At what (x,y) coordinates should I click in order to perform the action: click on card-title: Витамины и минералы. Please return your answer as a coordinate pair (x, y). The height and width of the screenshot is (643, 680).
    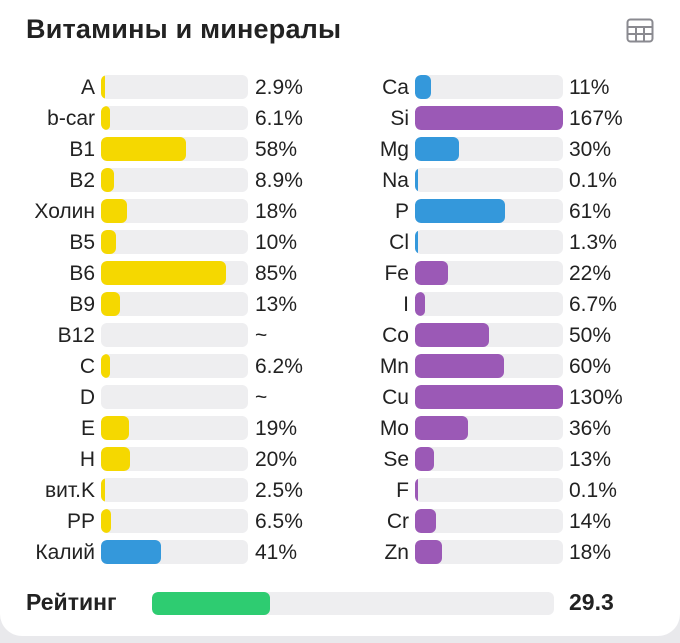
    Looking at the image, I should click on (184, 29).